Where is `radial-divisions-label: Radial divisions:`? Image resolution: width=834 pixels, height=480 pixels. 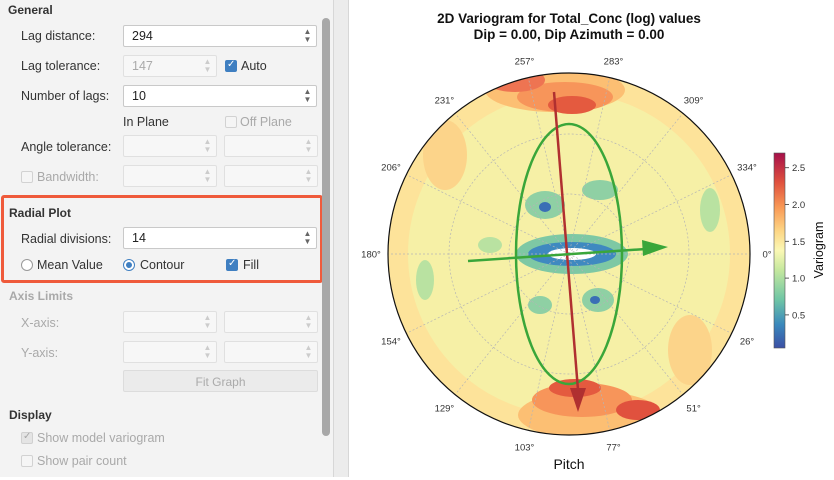
radial-divisions-label: Radial divisions: is located at coordinates (66, 239).